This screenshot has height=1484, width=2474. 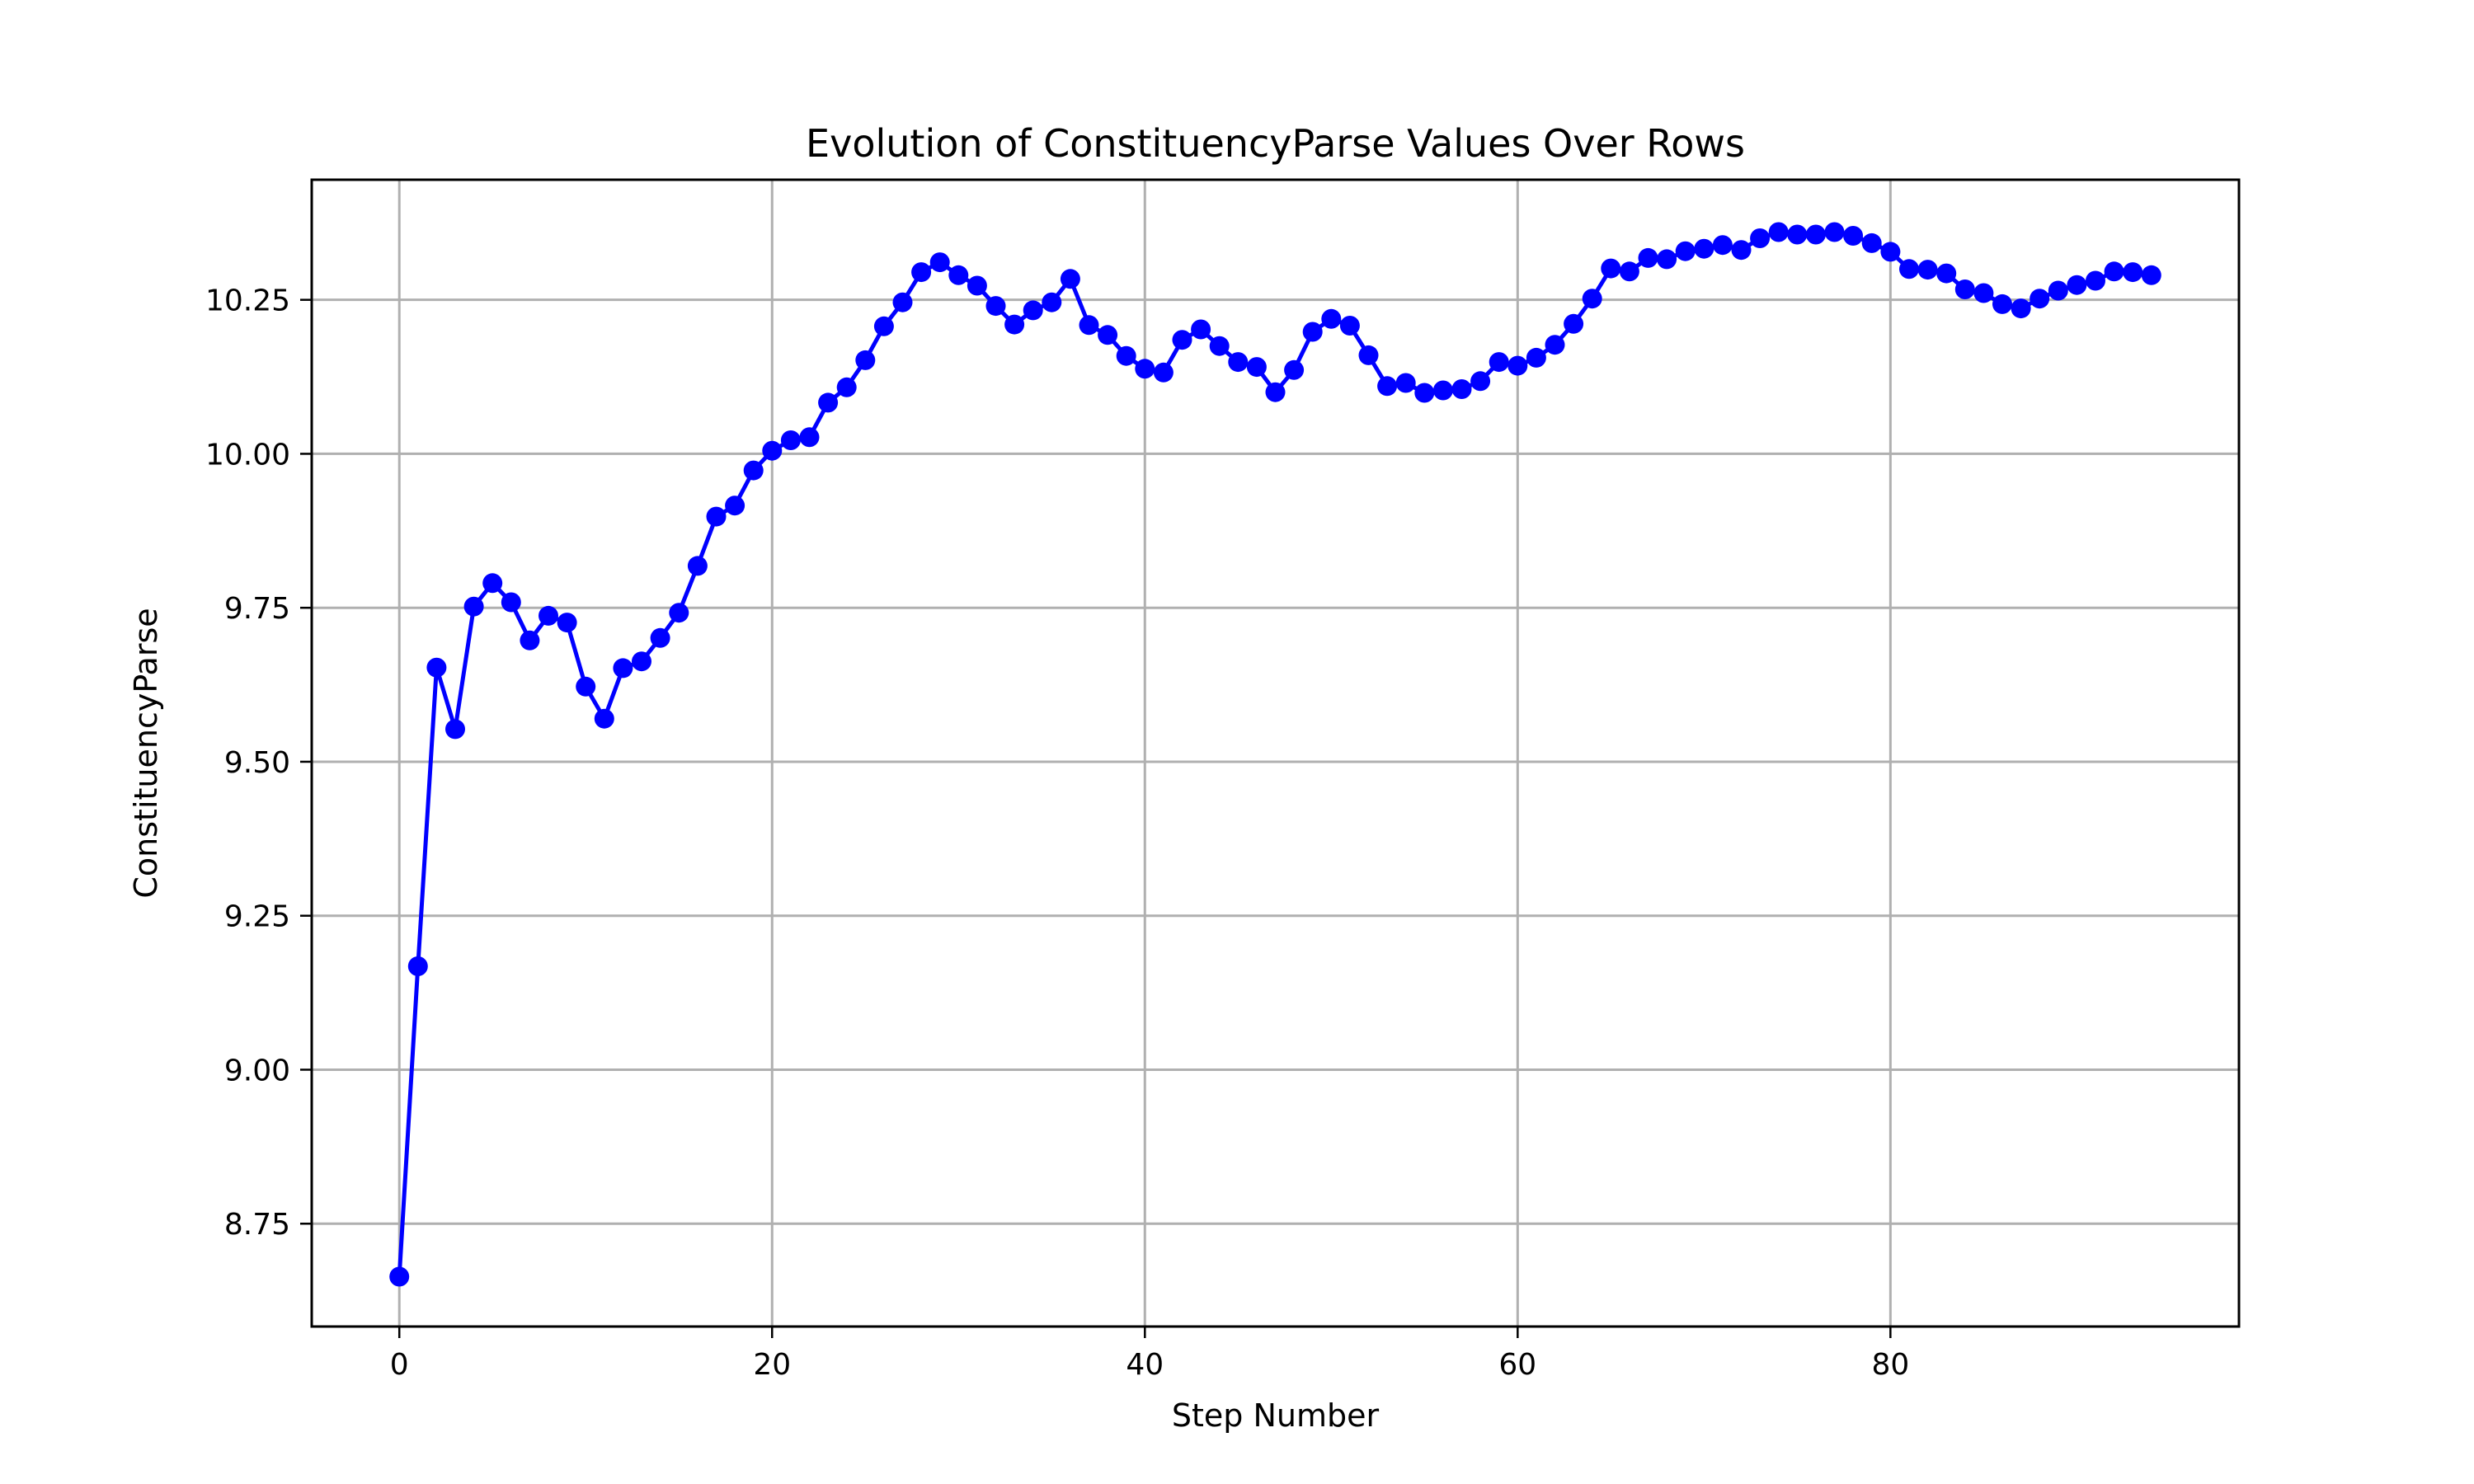 I want to click on x-axis-ticks: 0 20 40 60 80, so click(x=1149, y=1354).